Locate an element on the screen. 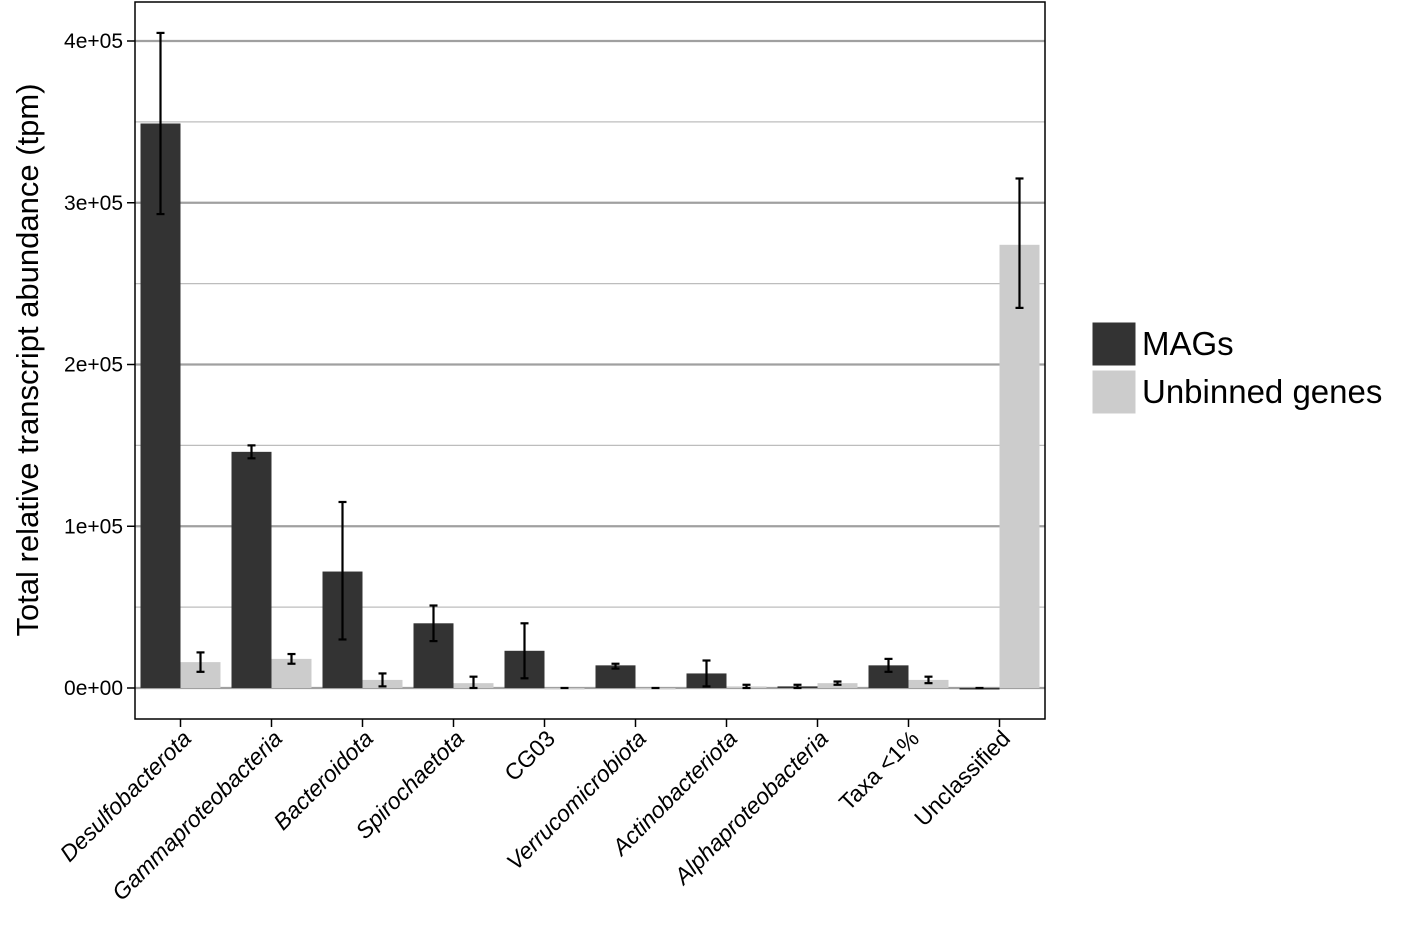  bar-mags-gammaproteobacteria is located at coordinates (251, 569).